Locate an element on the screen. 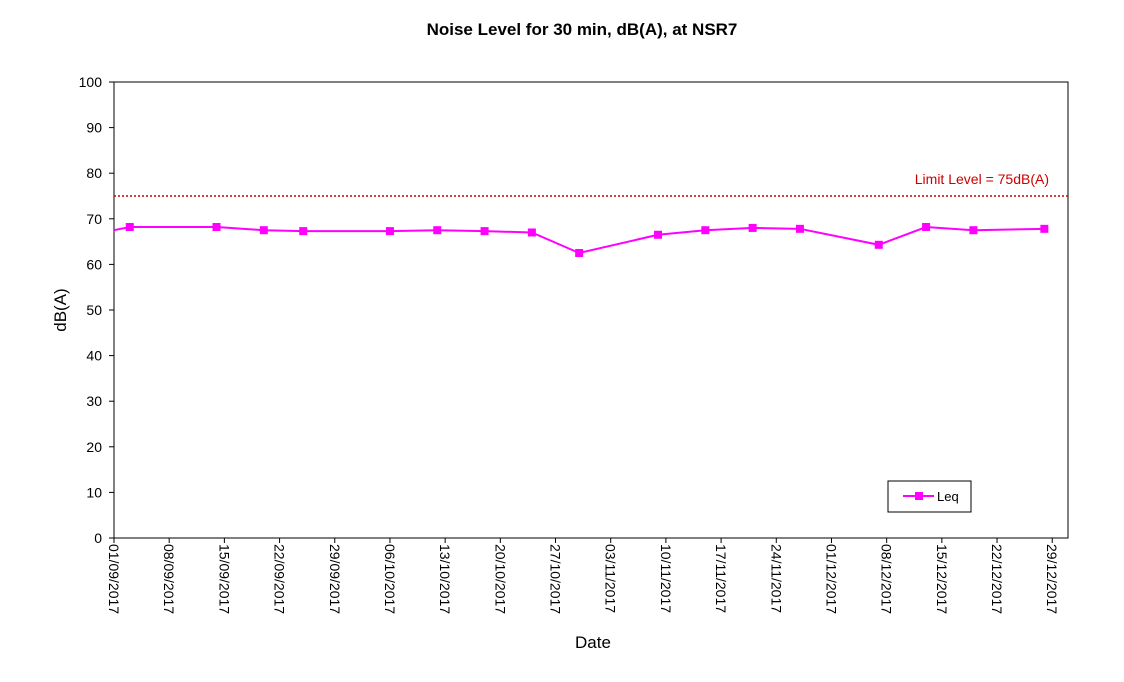  series-line-leq is located at coordinates (579, 240).